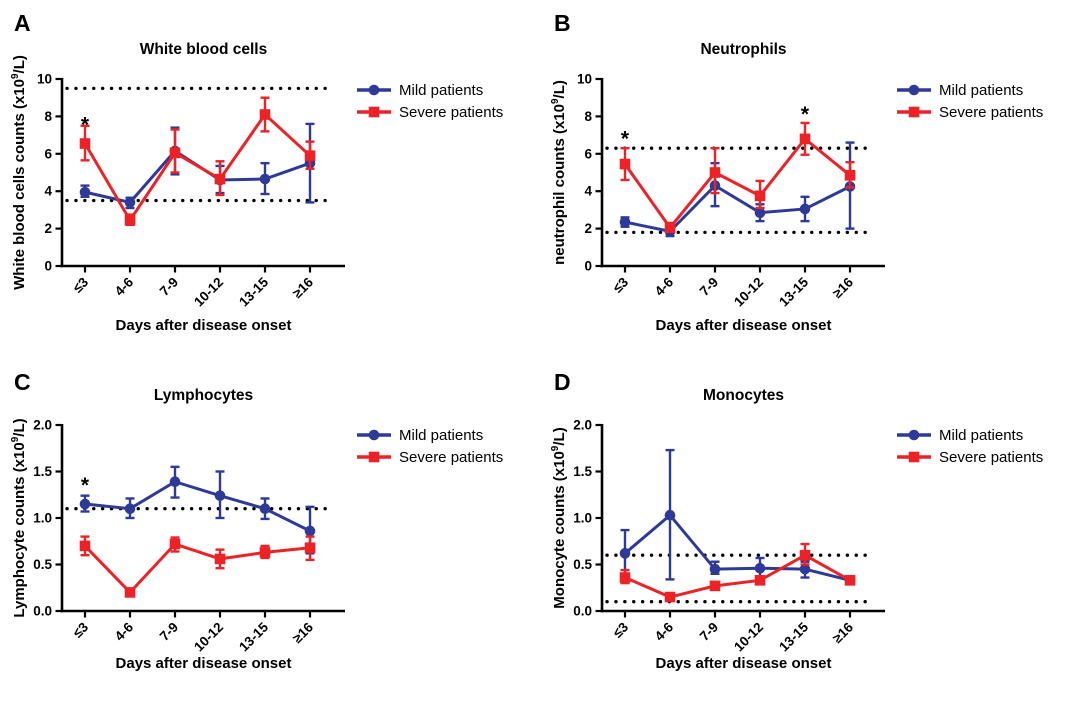  What do you see at coordinates (588, 153) in the screenshot?
I see `y-tick-label: 6` at bounding box center [588, 153].